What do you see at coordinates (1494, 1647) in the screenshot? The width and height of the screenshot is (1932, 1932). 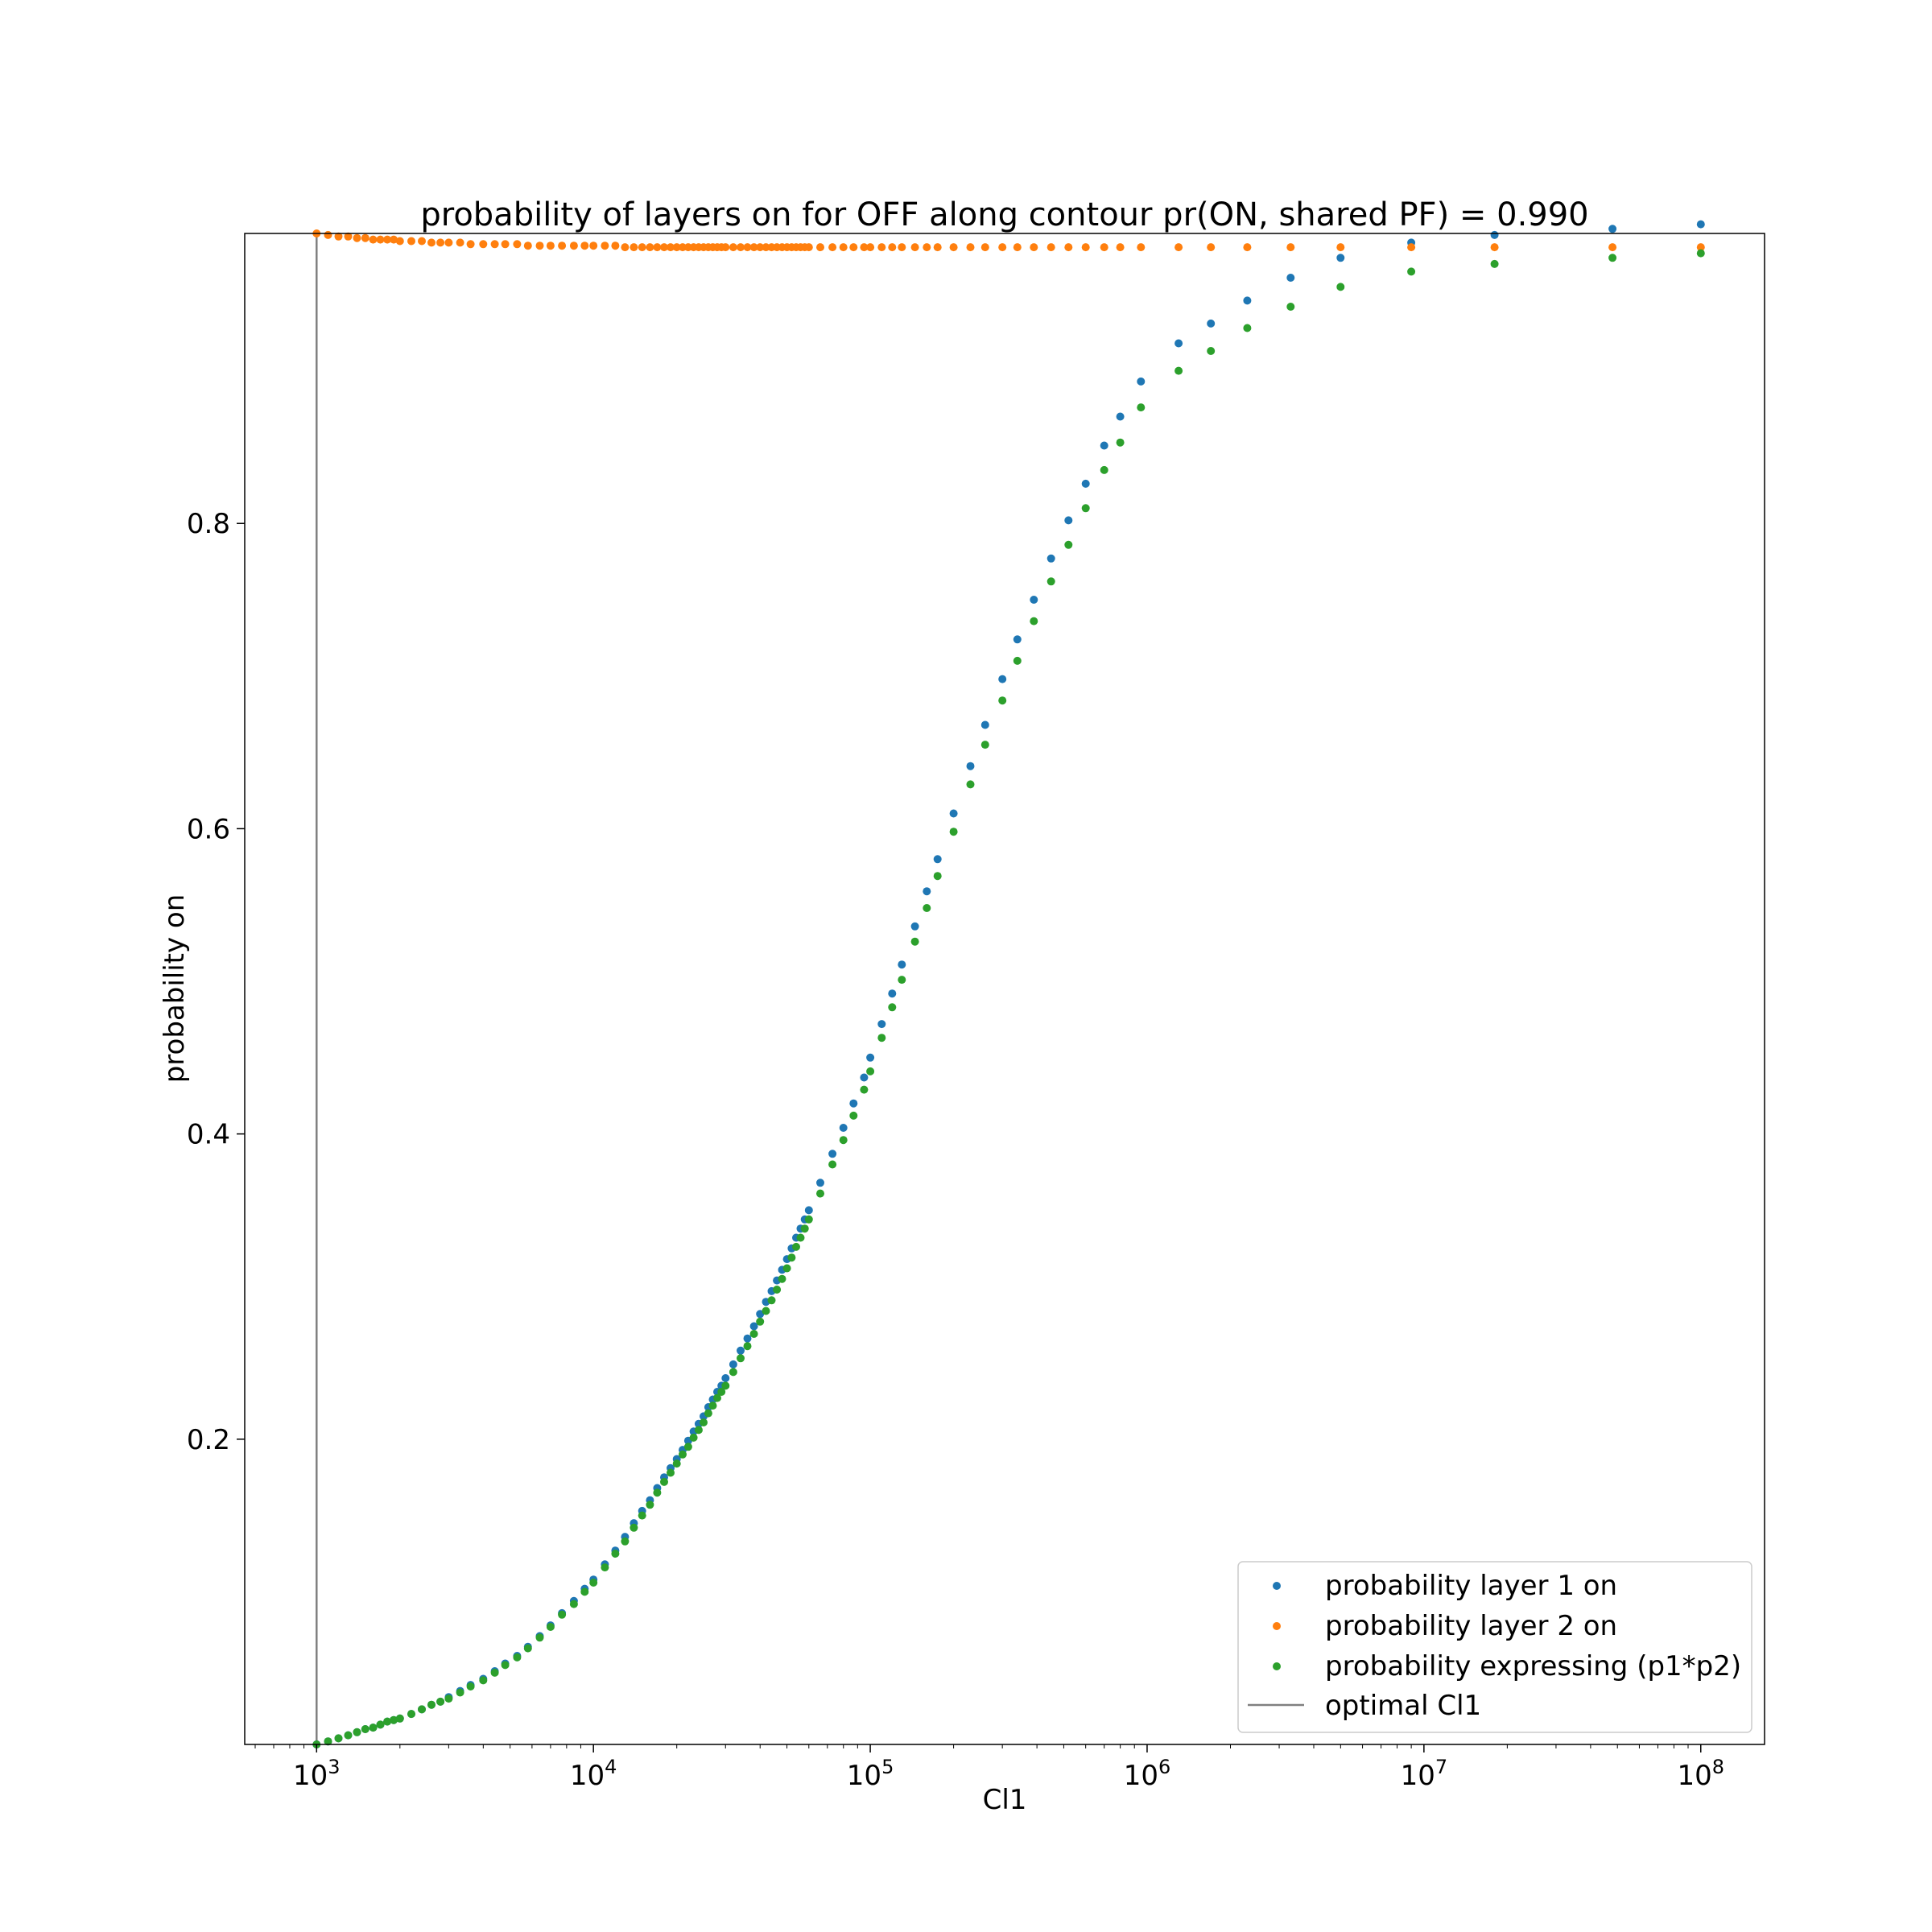 I see `legend-box` at bounding box center [1494, 1647].